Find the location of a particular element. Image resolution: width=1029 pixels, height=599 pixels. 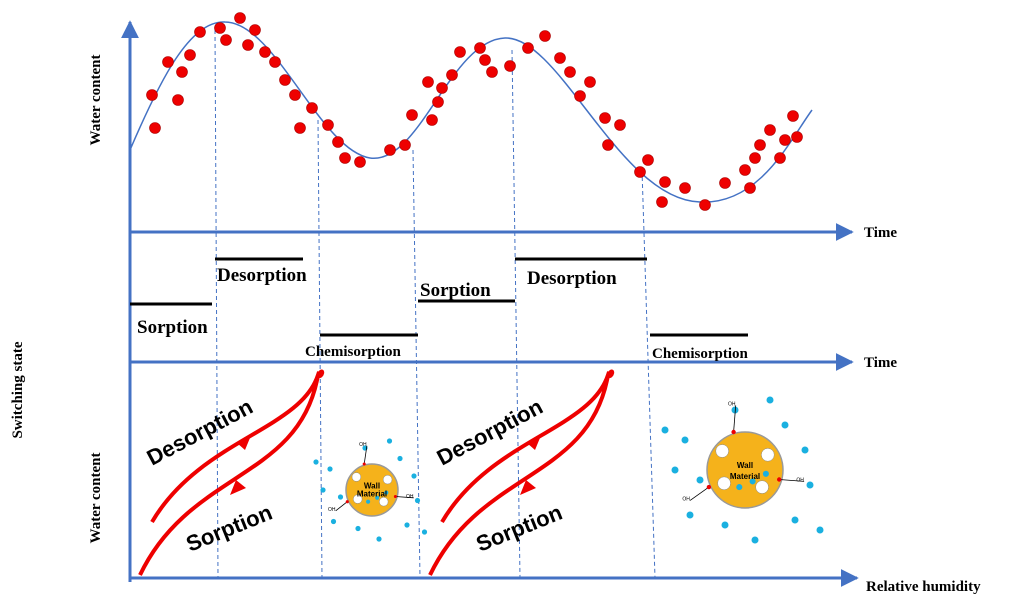

loop-curve is located at coordinates (231, 472).